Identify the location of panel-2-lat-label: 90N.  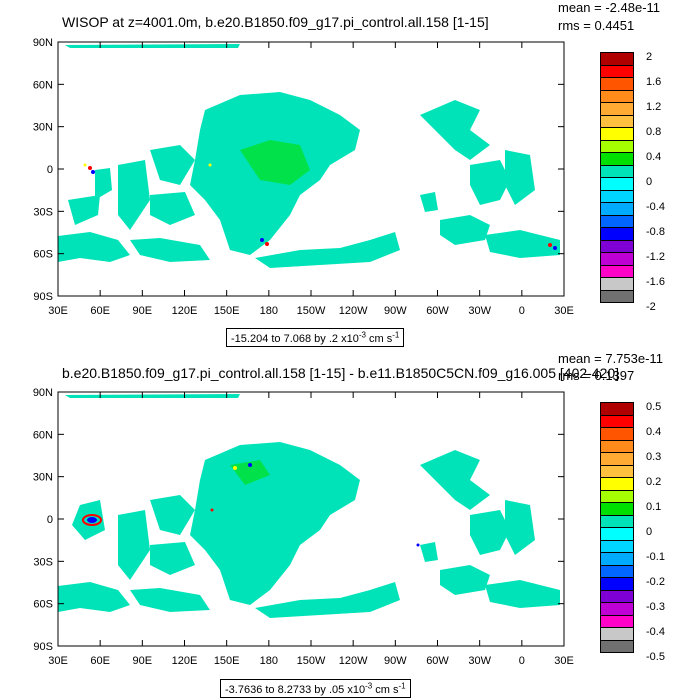
(43, 393).